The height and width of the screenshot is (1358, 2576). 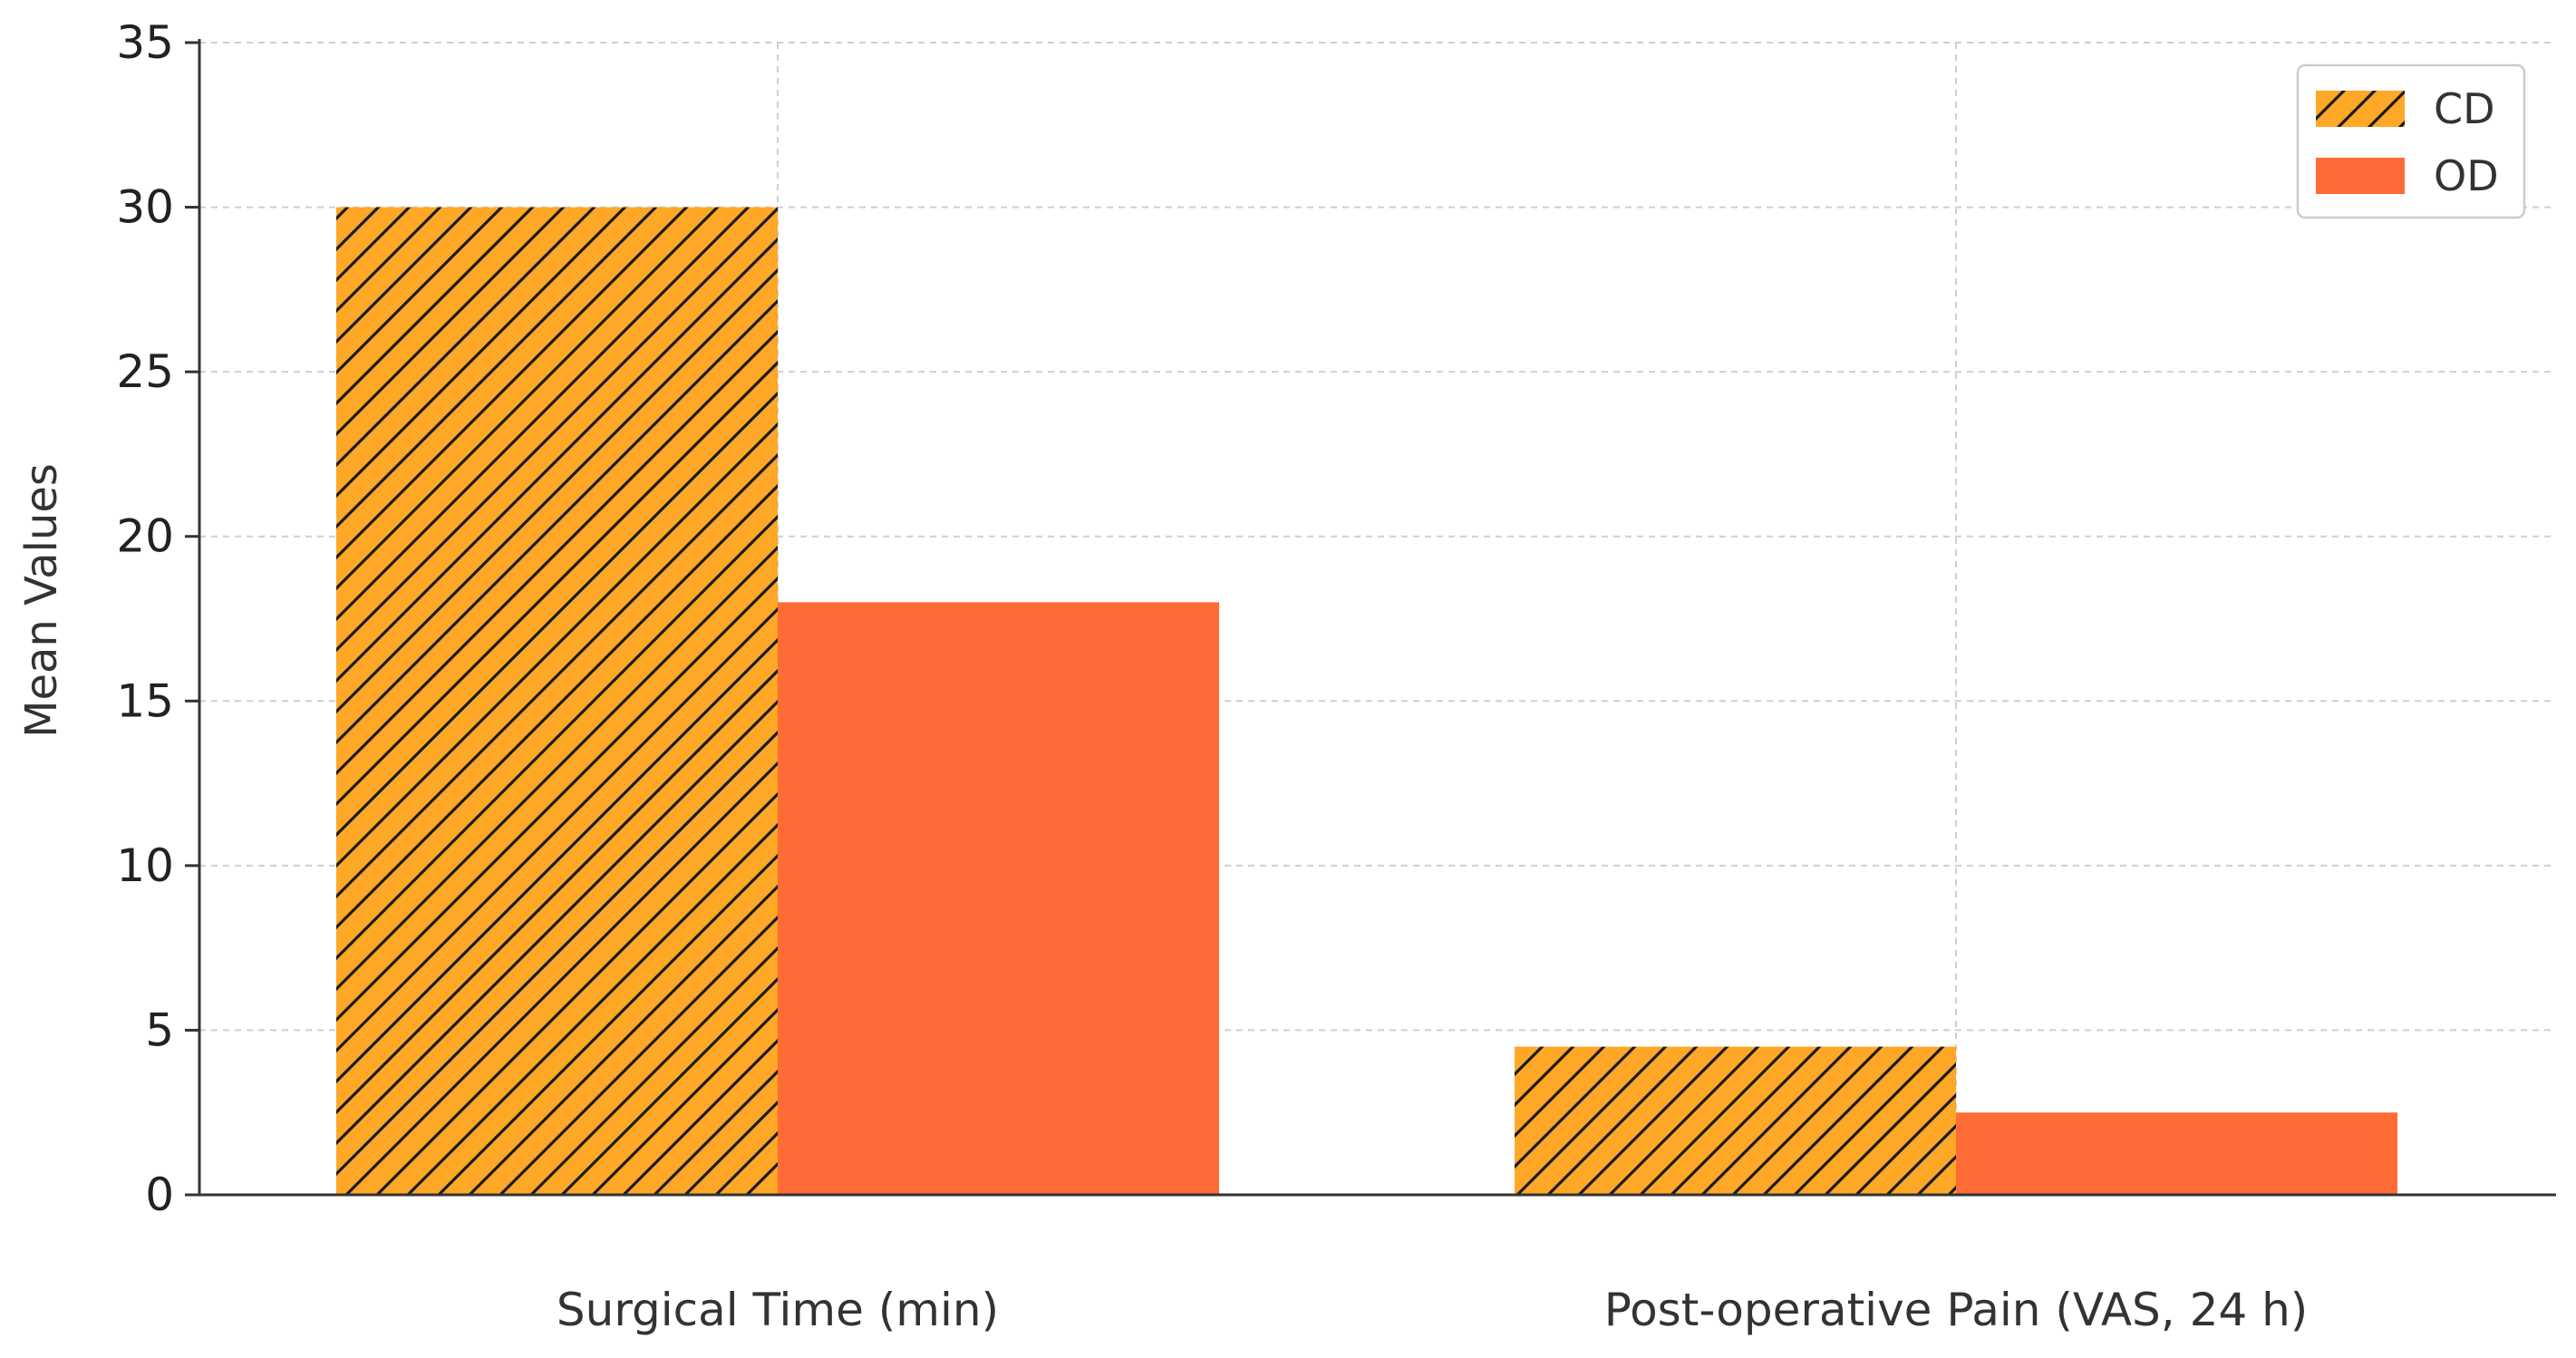 What do you see at coordinates (145, 866) in the screenshot?
I see `y-tick-label: 10` at bounding box center [145, 866].